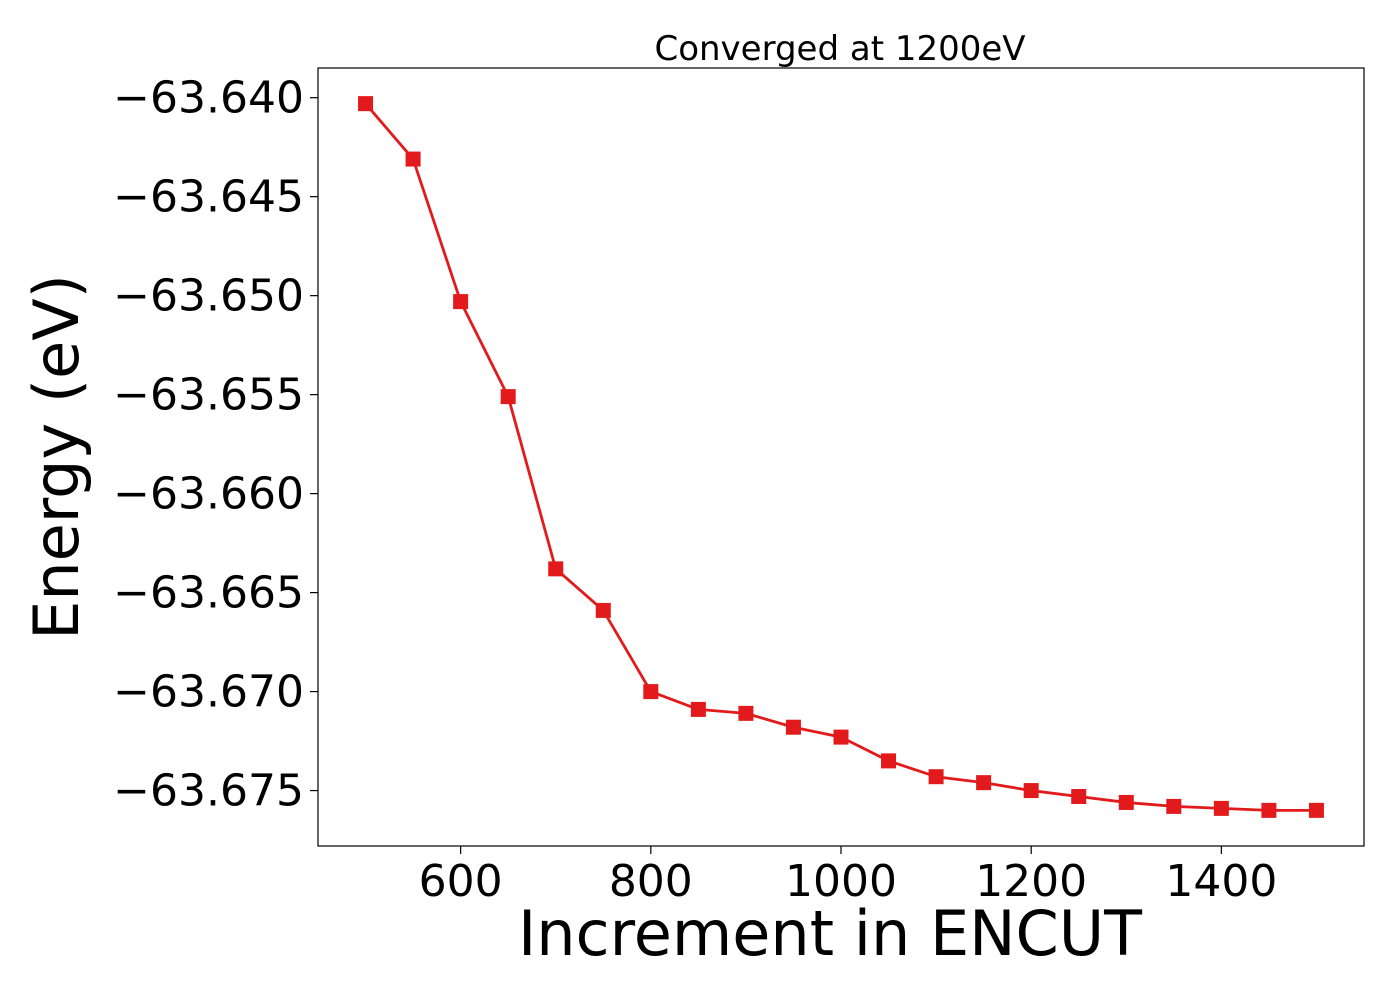 The image size is (1400, 1000). What do you see at coordinates (208, 296) in the screenshot?
I see `y-tick-label: −63.650` at bounding box center [208, 296].